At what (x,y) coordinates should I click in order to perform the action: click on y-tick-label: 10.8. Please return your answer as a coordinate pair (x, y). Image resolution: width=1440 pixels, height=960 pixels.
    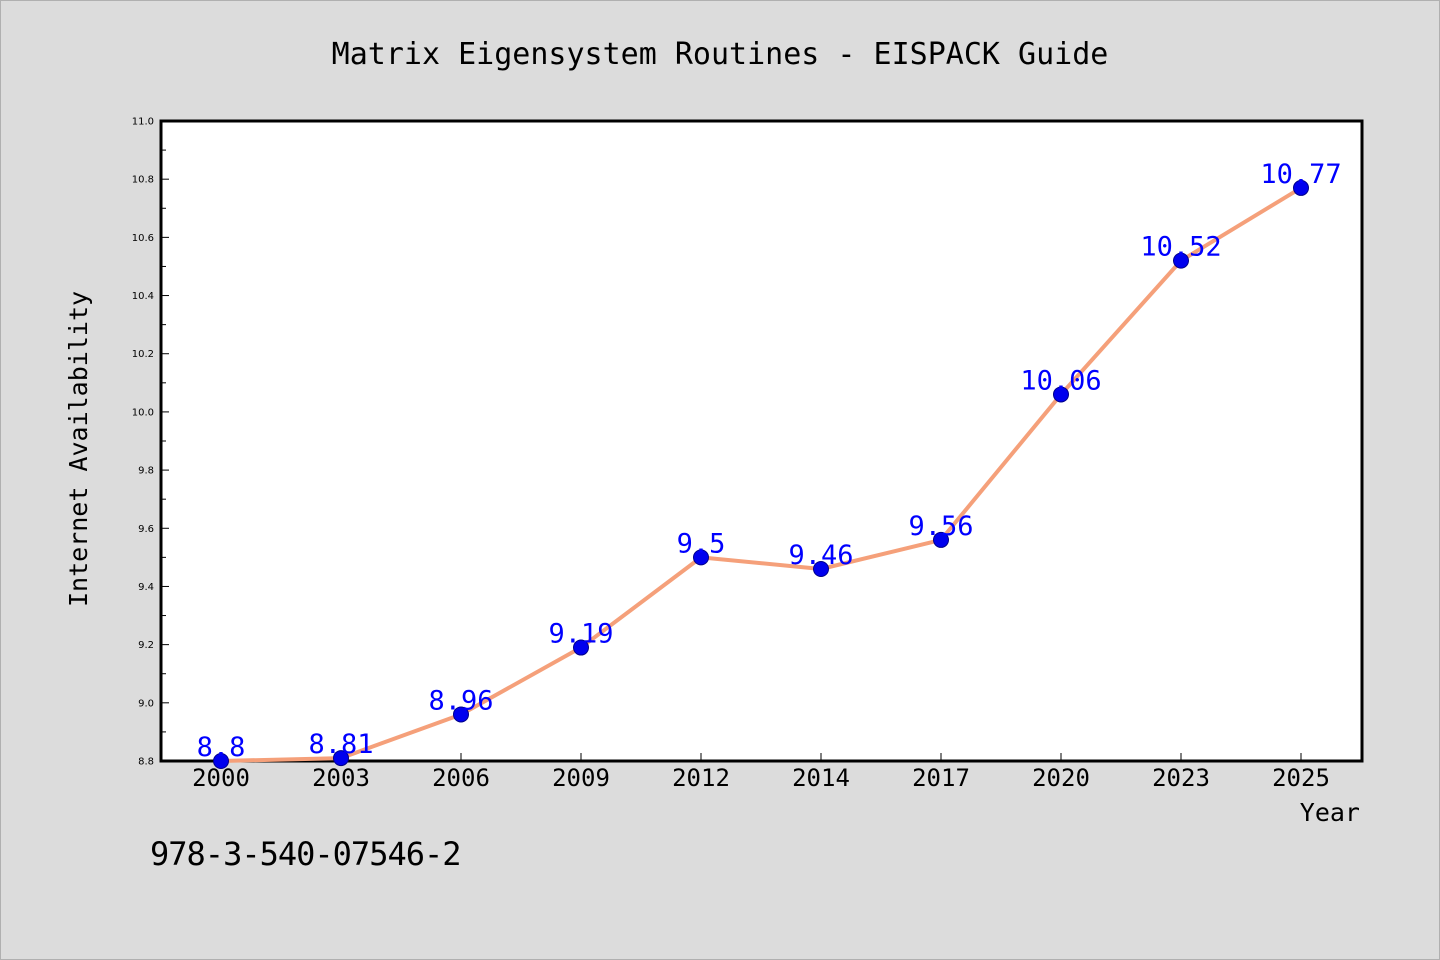
    Looking at the image, I should click on (143, 180).